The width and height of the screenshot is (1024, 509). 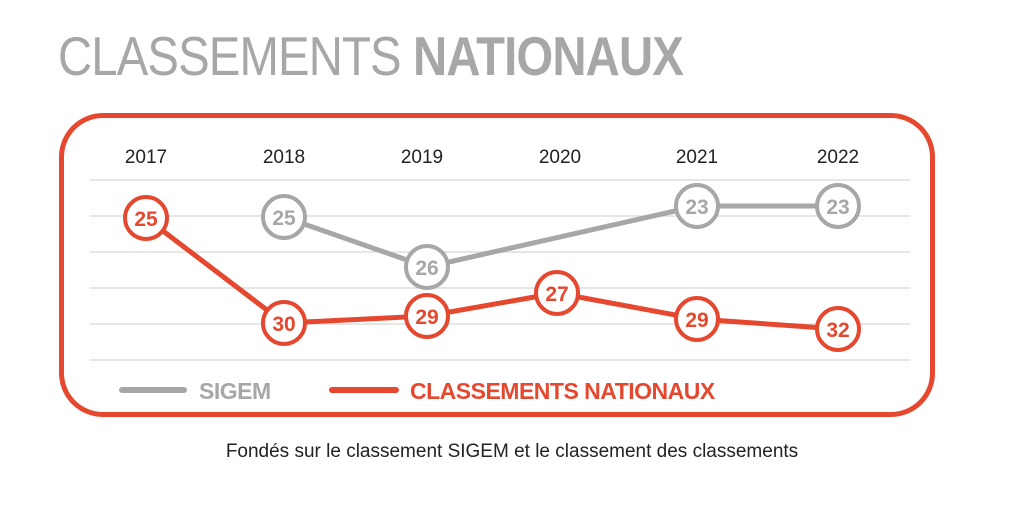 I want to click on sigem-line, so click(x=560, y=236).